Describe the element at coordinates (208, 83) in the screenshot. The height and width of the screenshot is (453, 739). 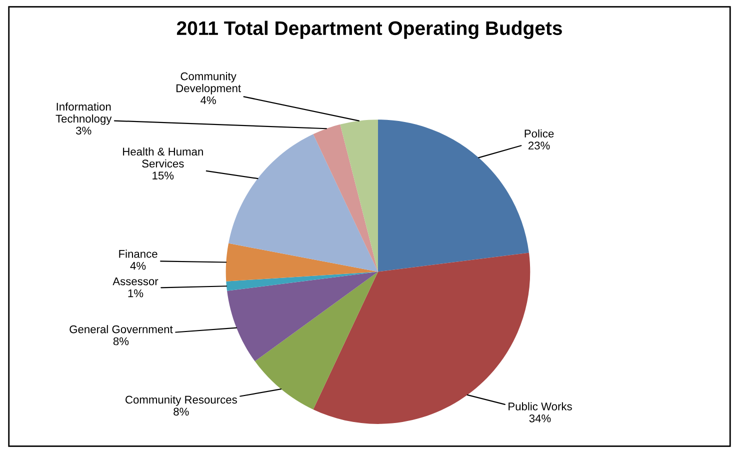
I see `slice-label: Community Development` at that location.